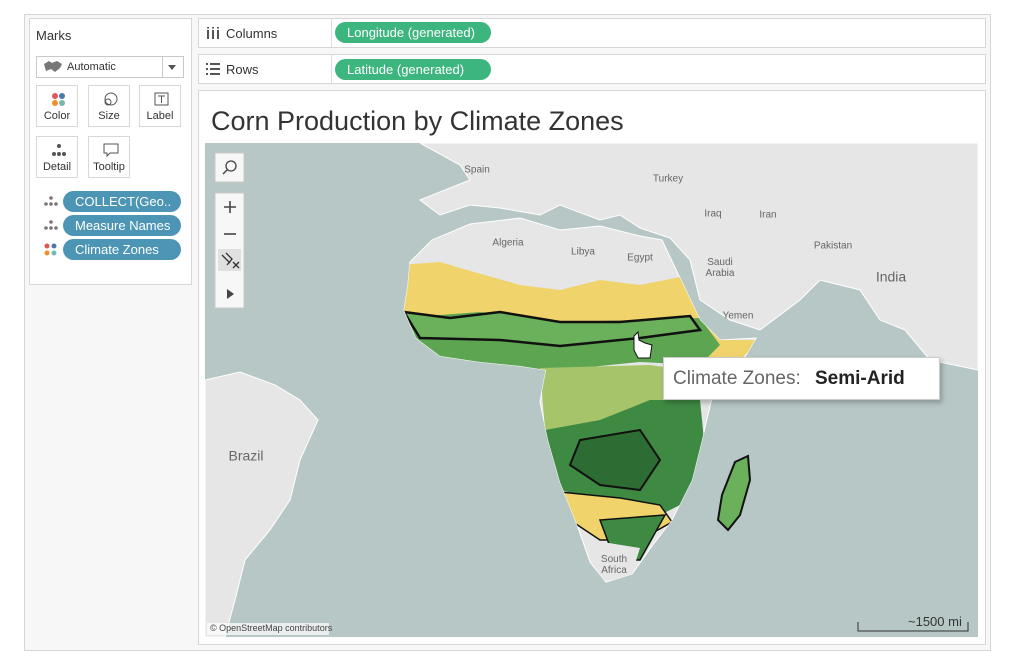 The height and width of the screenshot is (666, 1017). I want to click on mark-button: Size, so click(109, 106).